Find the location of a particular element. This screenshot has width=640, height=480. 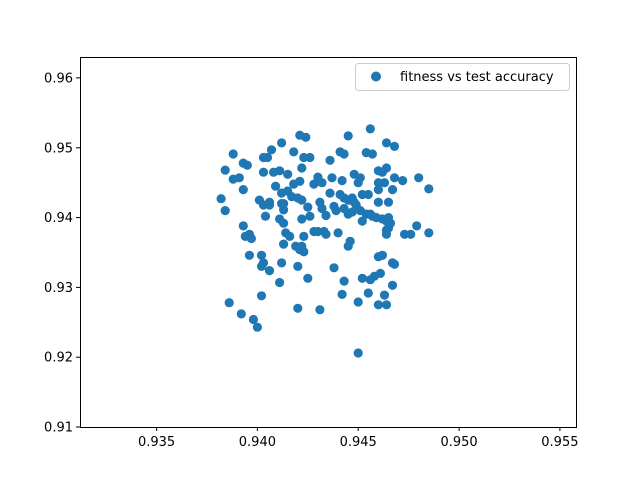

y-tick-label: 0.94 is located at coordinates (58, 218).